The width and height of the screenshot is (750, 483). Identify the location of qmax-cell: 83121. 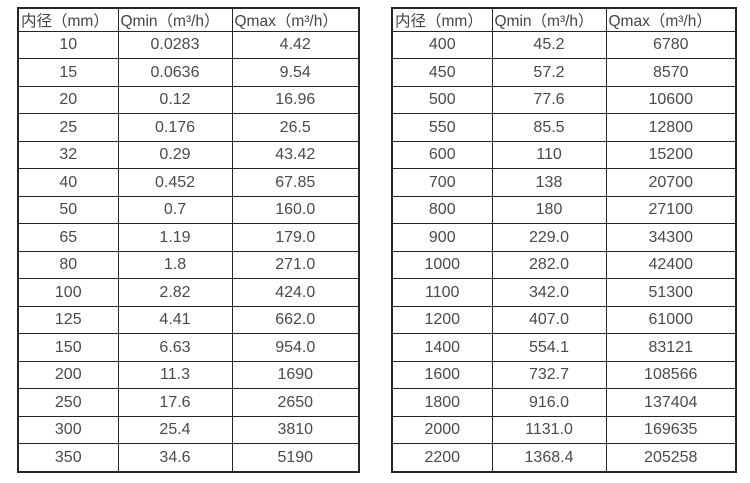
(671, 347).